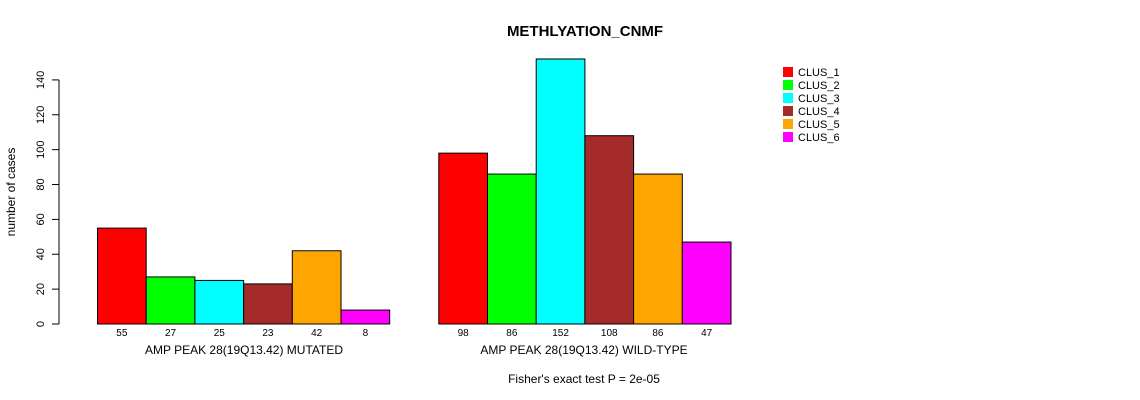 This screenshot has height=400, width=1140. What do you see at coordinates (122, 333) in the screenshot?
I see `bar-count-label: 55` at bounding box center [122, 333].